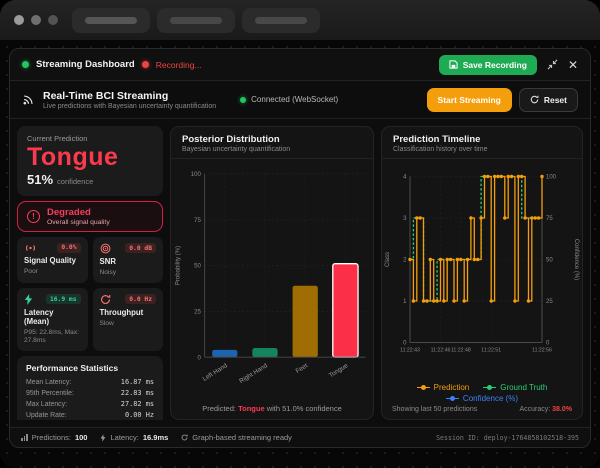 The width and height of the screenshot is (600, 468). Describe the element at coordinates (57, 138) in the screenshot. I see `current-prediction-label: Current Prediction` at that location.